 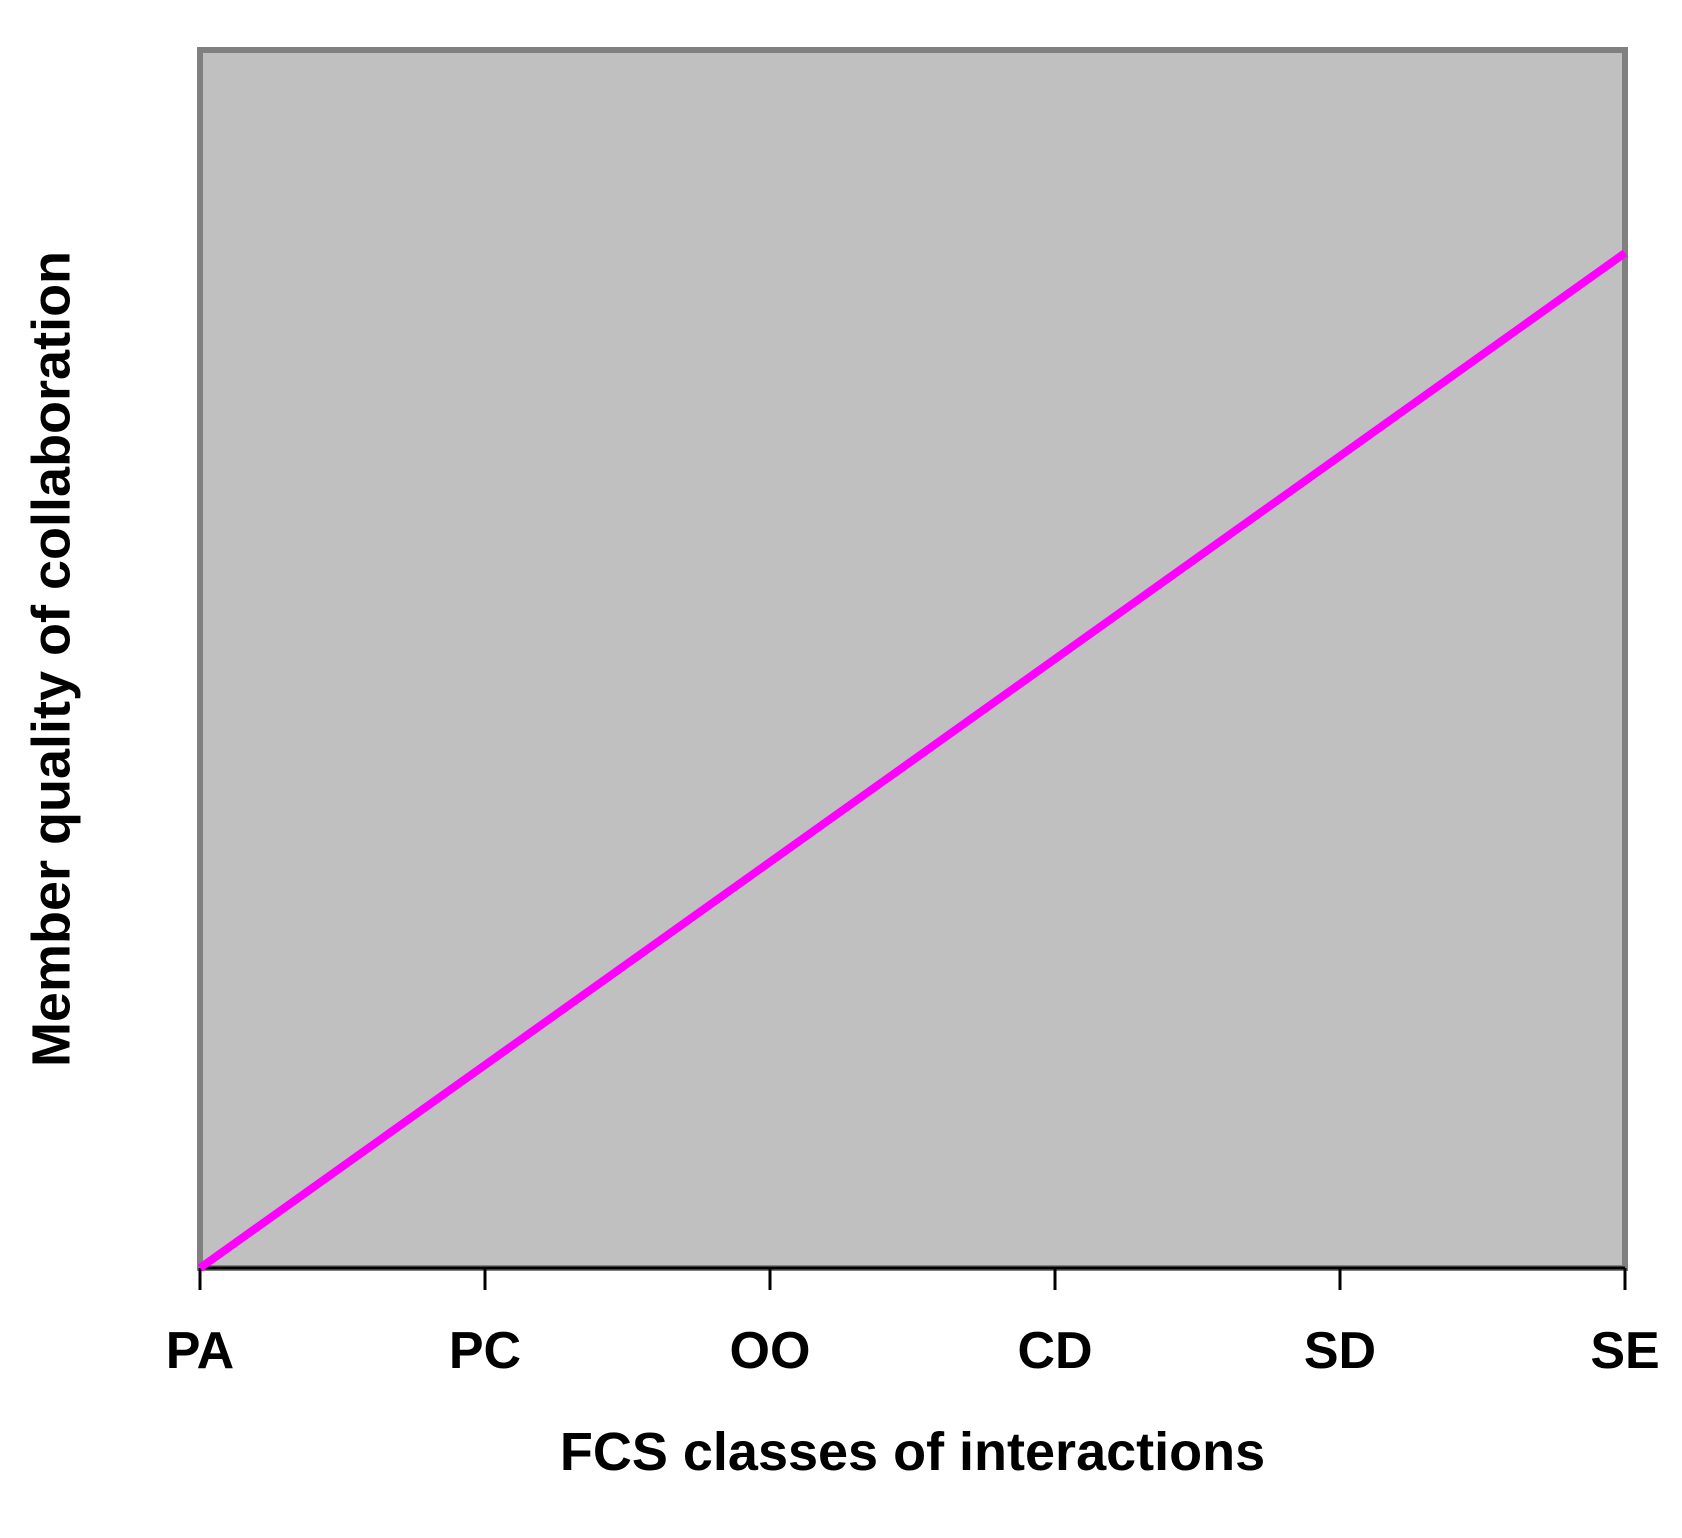 I want to click on x-tick-labels: PA PC OO CD SD SE, so click(x=913, y=1351).